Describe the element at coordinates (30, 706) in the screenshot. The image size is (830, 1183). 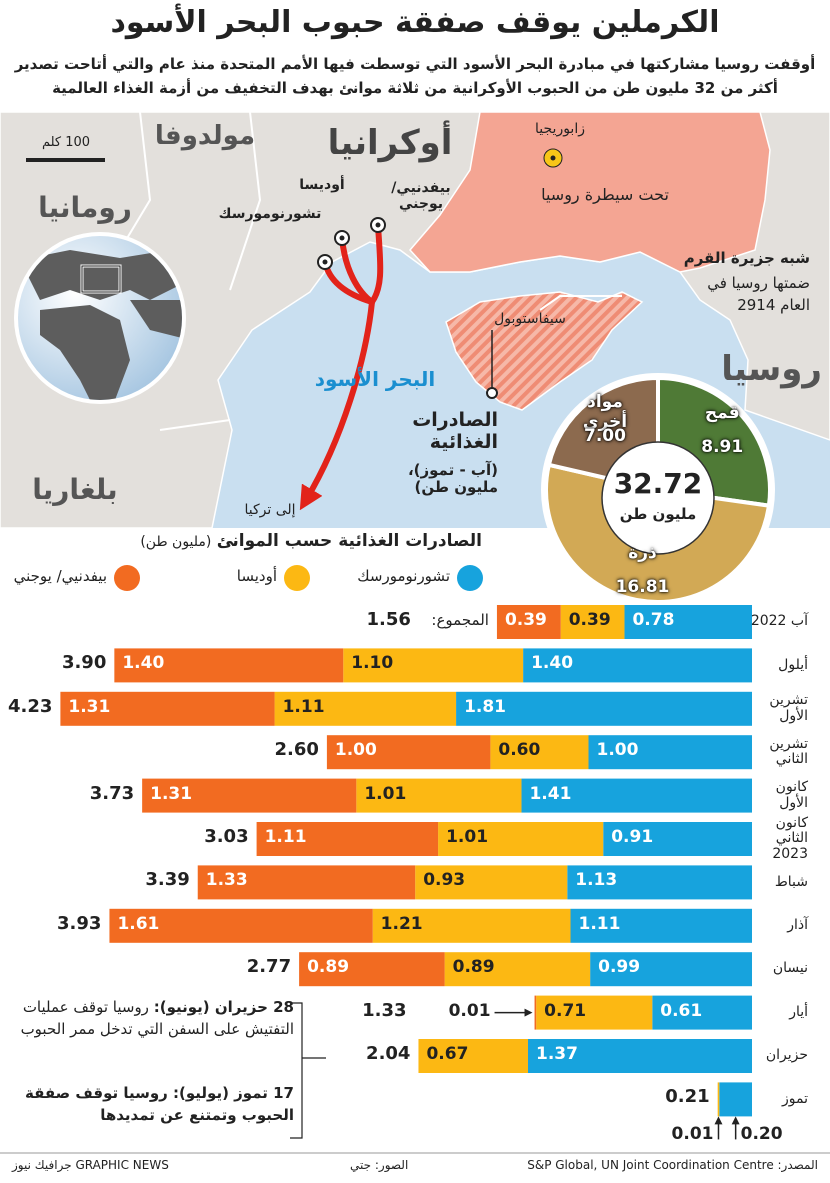
I see `total-label: 4.23` at that location.